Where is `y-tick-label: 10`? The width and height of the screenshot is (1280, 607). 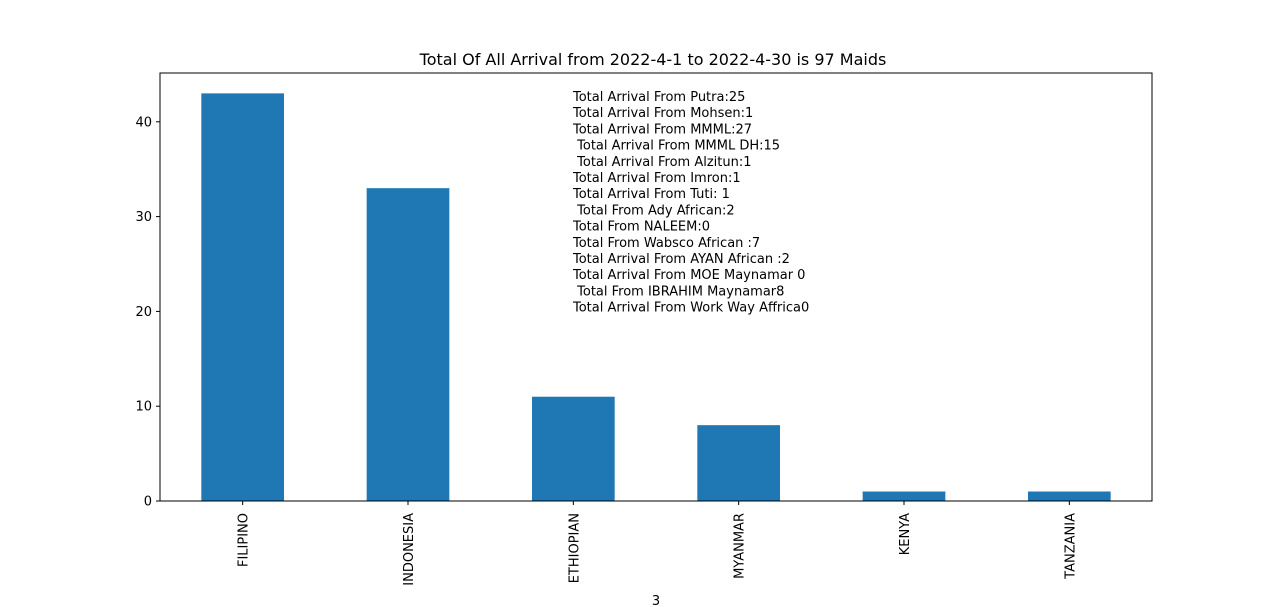
y-tick-label: 10 is located at coordinates (143, 407).